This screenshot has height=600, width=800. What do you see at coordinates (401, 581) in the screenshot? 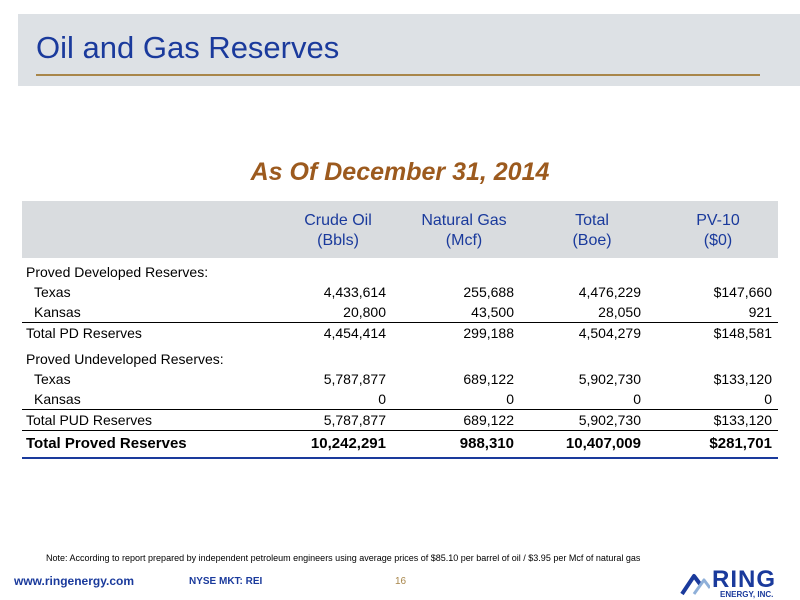
I see `page-number: 16` at bounding box center [401, 581].